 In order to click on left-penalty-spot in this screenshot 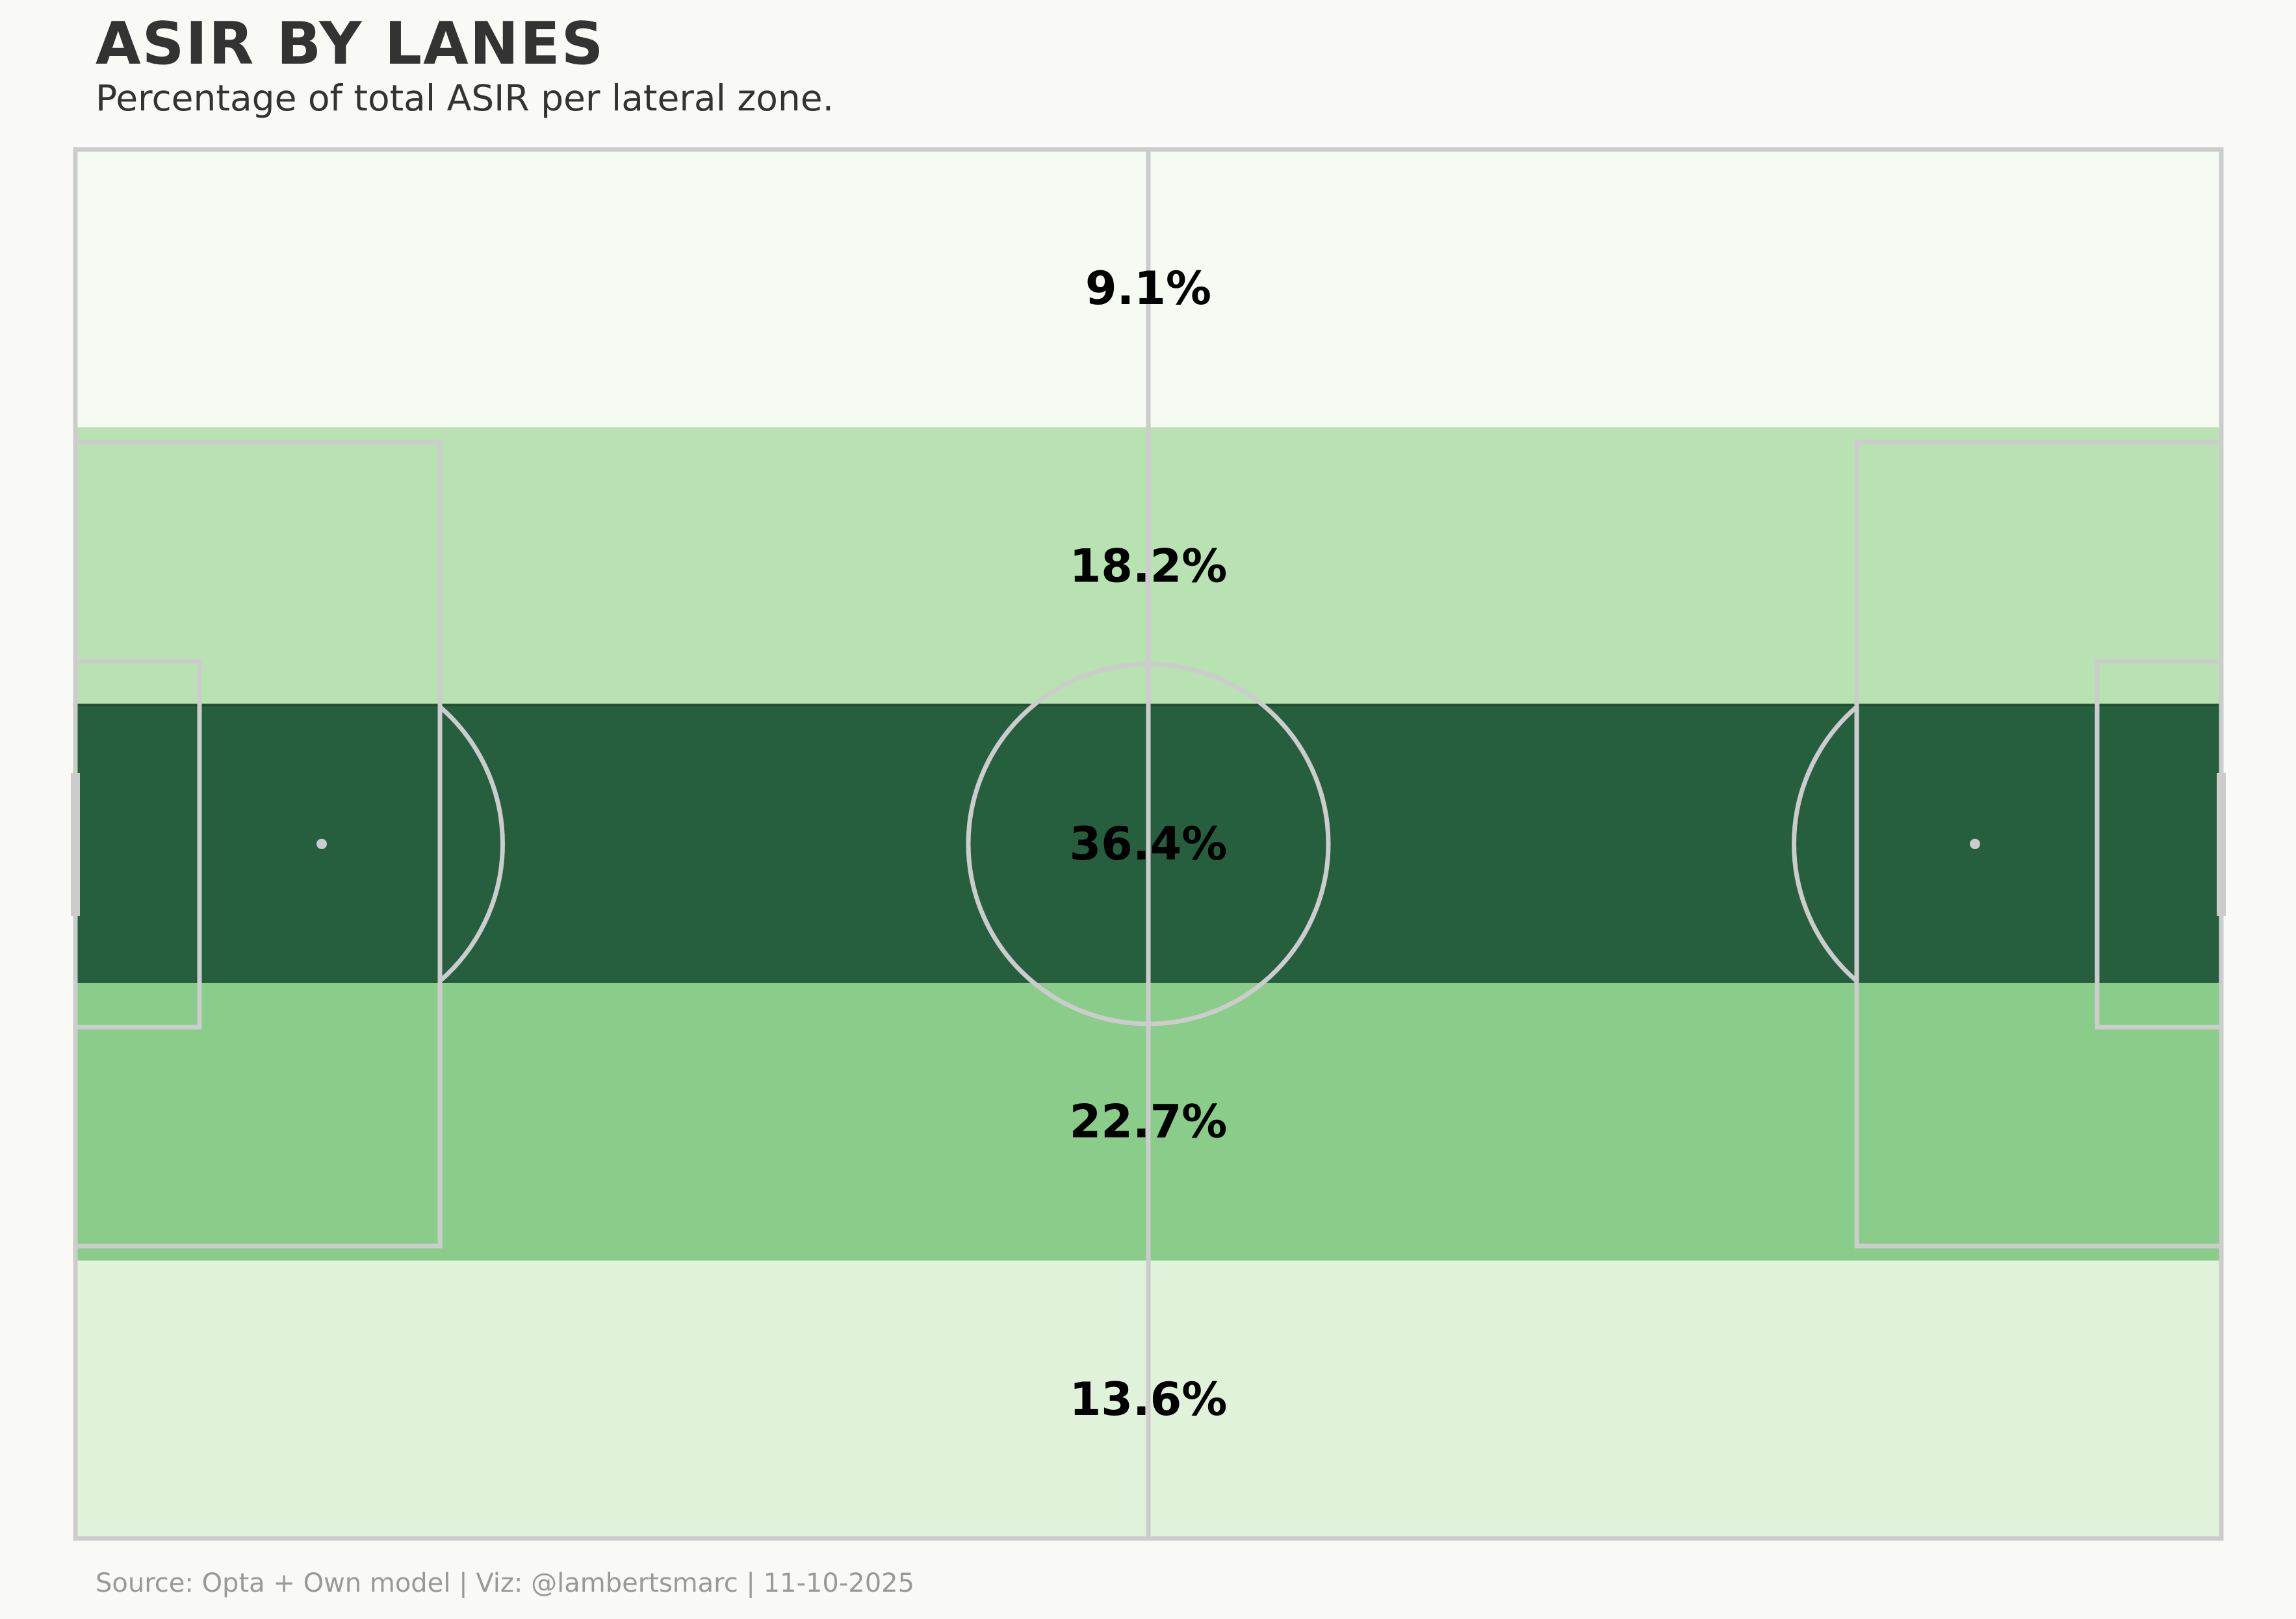, I will do `click(321, 844)`.